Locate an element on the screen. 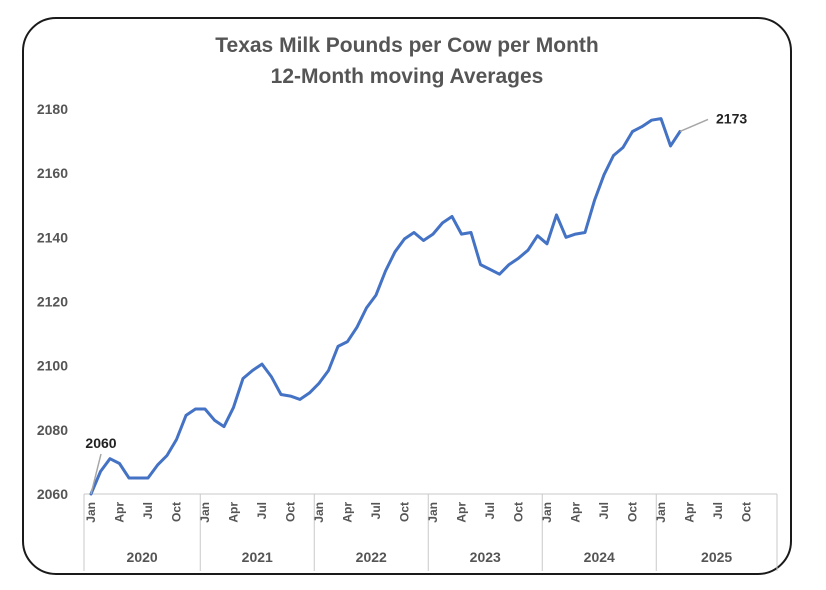  chart-title-line-1: Texas Milk Pounds per Cow per Month is located at coordinates (407, 45).